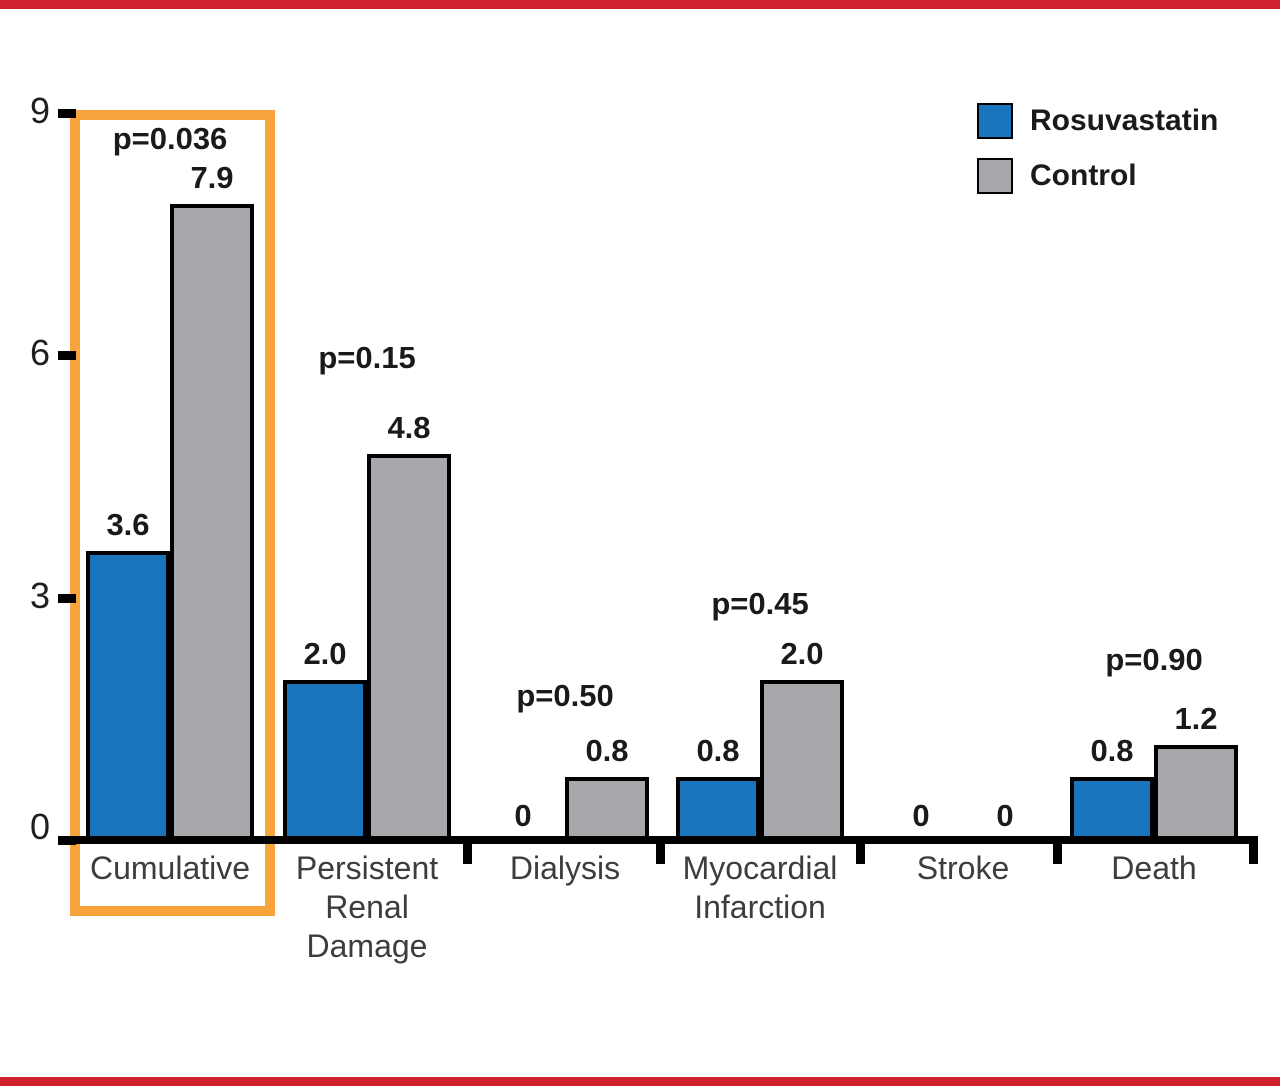  Describe the element at coordinates (367, 946) in the screenshot. I see `category-label-line: Damage` at that location.